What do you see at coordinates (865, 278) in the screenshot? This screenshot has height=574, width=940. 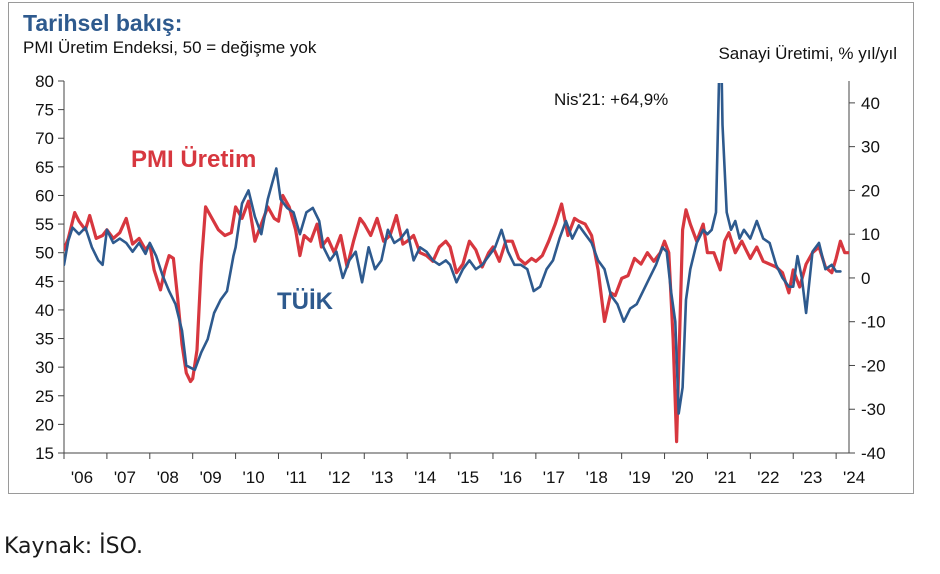 I see `right-tick-label: 0` at bounding box center [865, 278].